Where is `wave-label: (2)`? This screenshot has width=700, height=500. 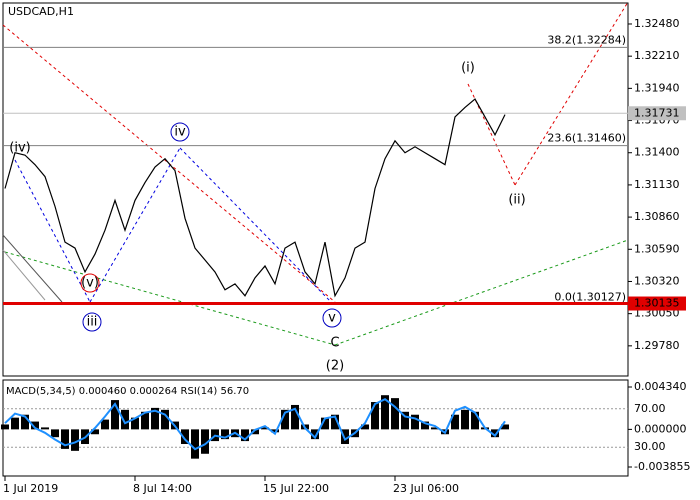 wave-label: (2) is located at coordinates (335, 366).